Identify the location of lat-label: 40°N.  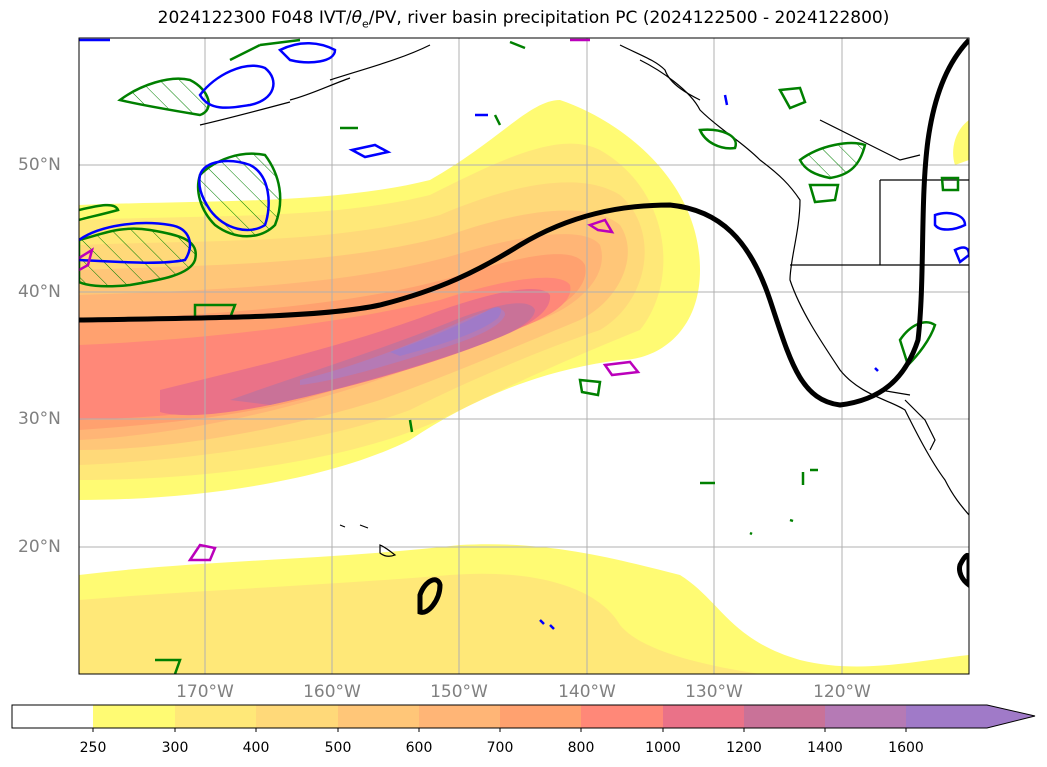
(39, 292).